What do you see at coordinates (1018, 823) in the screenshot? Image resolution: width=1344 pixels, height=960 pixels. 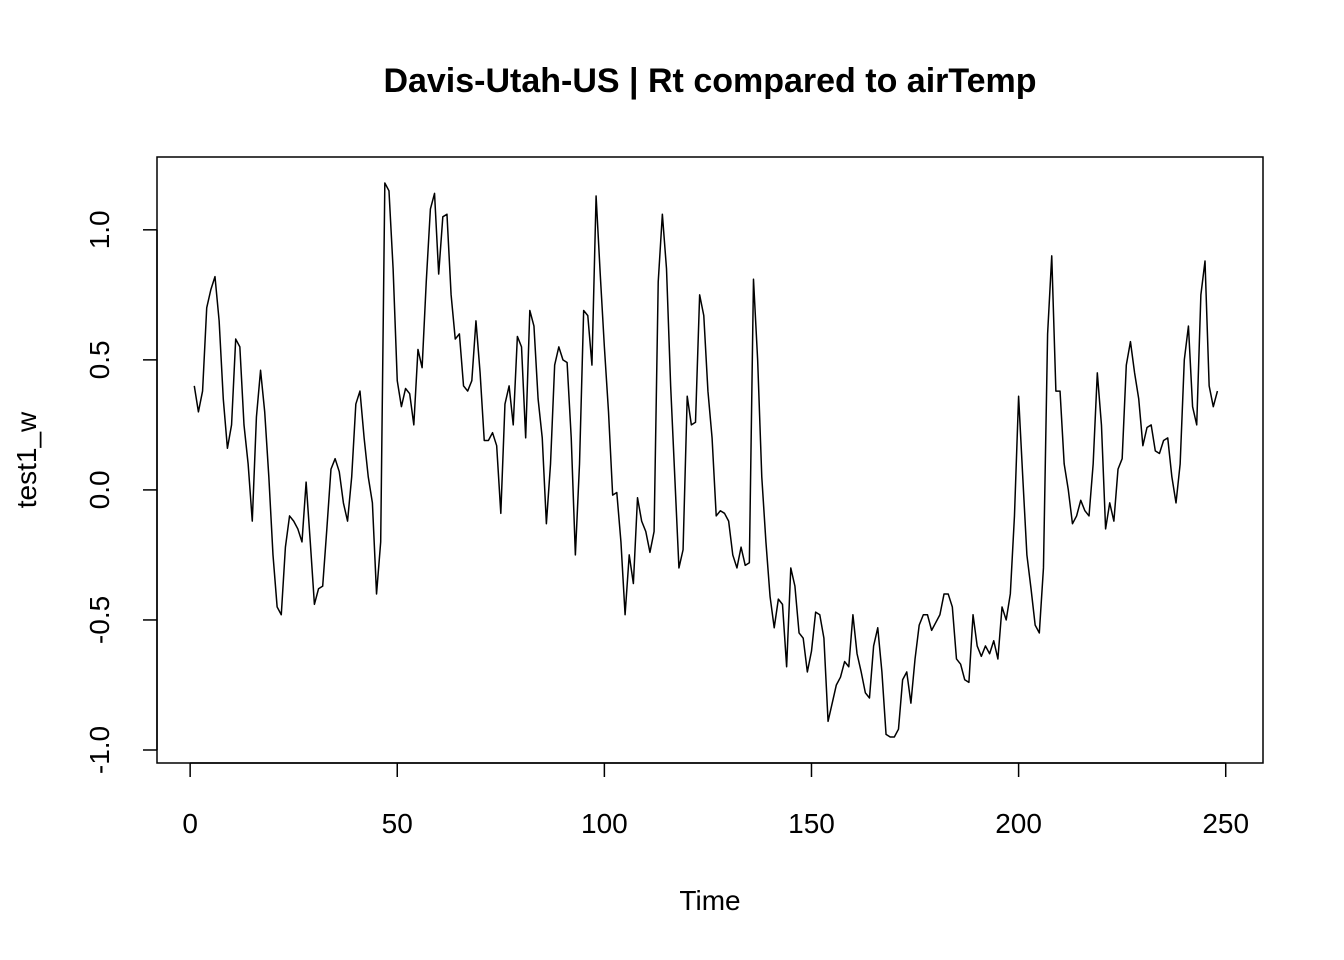 I see `x-tick-label: 200` at bounding box center [1018, 823].